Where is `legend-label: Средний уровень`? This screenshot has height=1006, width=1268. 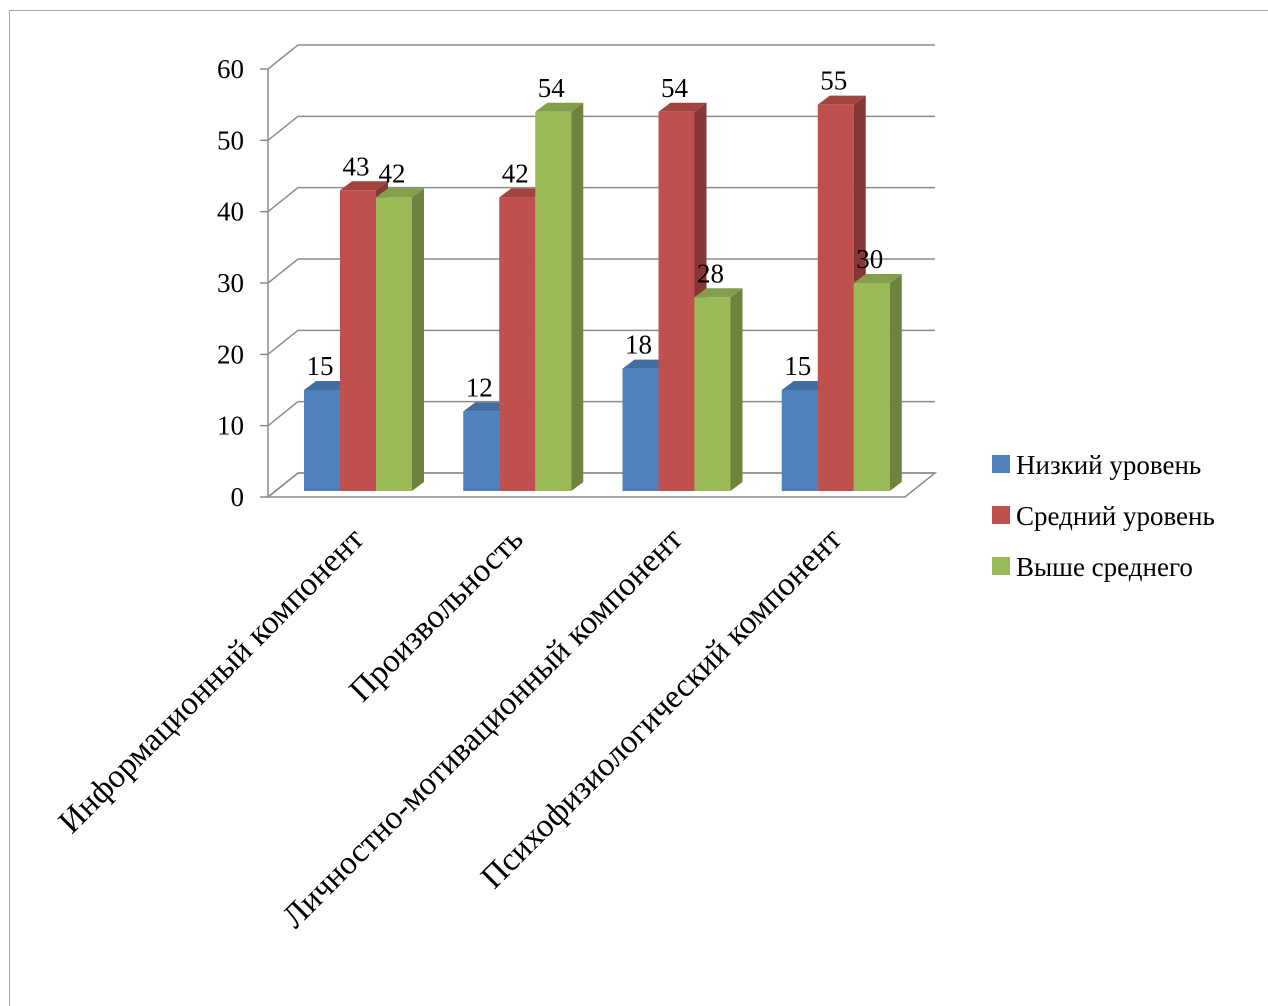
legend-label: Средний уровень is located at coordinates (1115, 516).